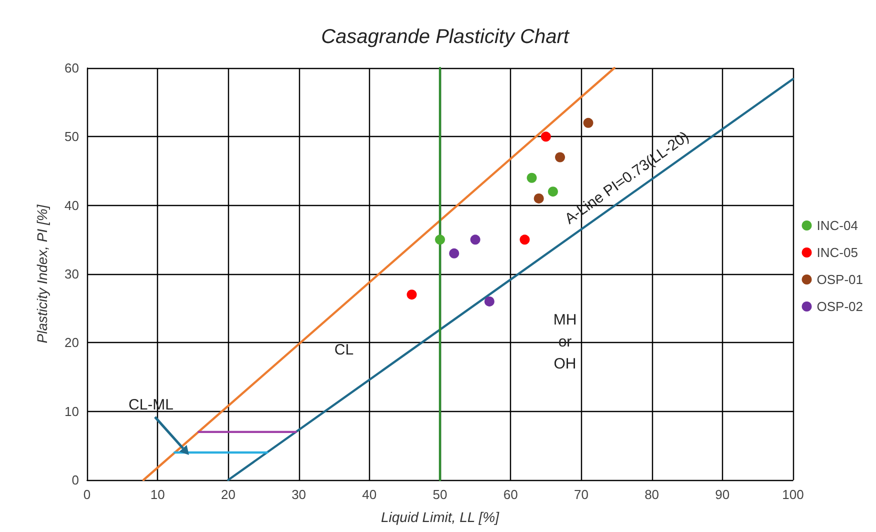 This screenshot has height=532, width=876. Describe the element at coordinates (581, 494) in the screenshot. I see `x-tick-label: 70` at that location.